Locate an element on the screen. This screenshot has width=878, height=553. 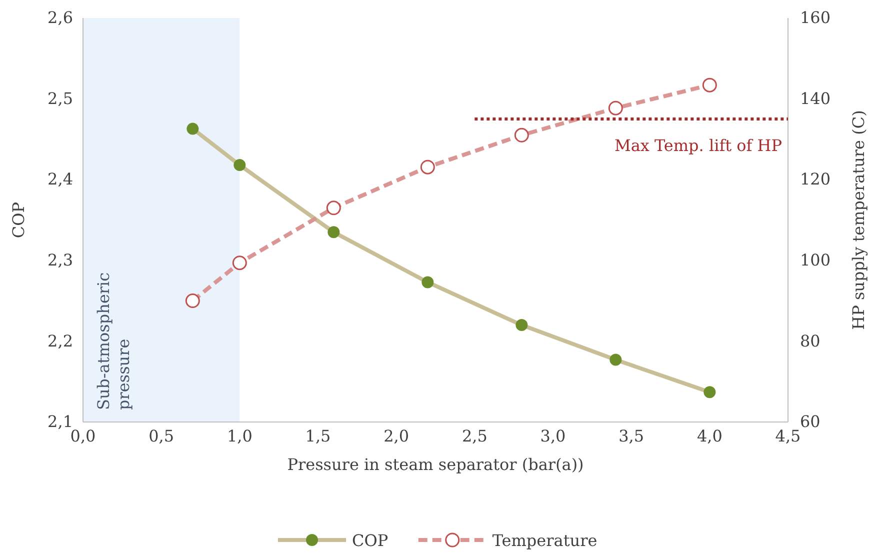
y-tick-label: 2,4 is located at coordinates (60, 179).